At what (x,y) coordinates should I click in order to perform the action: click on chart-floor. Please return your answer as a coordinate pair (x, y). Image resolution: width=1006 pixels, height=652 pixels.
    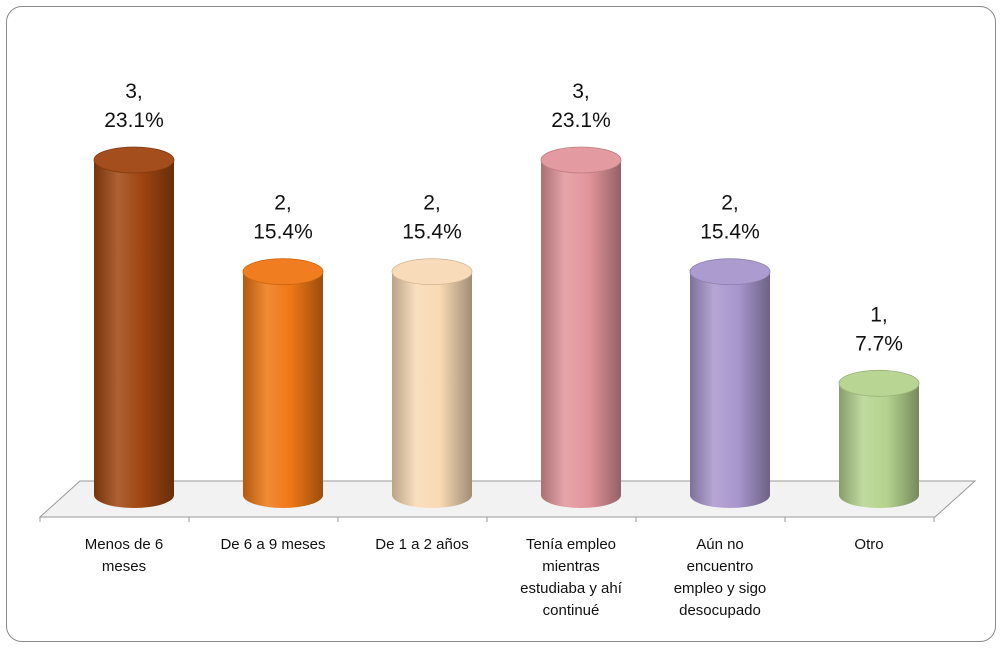
    Looking at the image, I should click on (507, 501).